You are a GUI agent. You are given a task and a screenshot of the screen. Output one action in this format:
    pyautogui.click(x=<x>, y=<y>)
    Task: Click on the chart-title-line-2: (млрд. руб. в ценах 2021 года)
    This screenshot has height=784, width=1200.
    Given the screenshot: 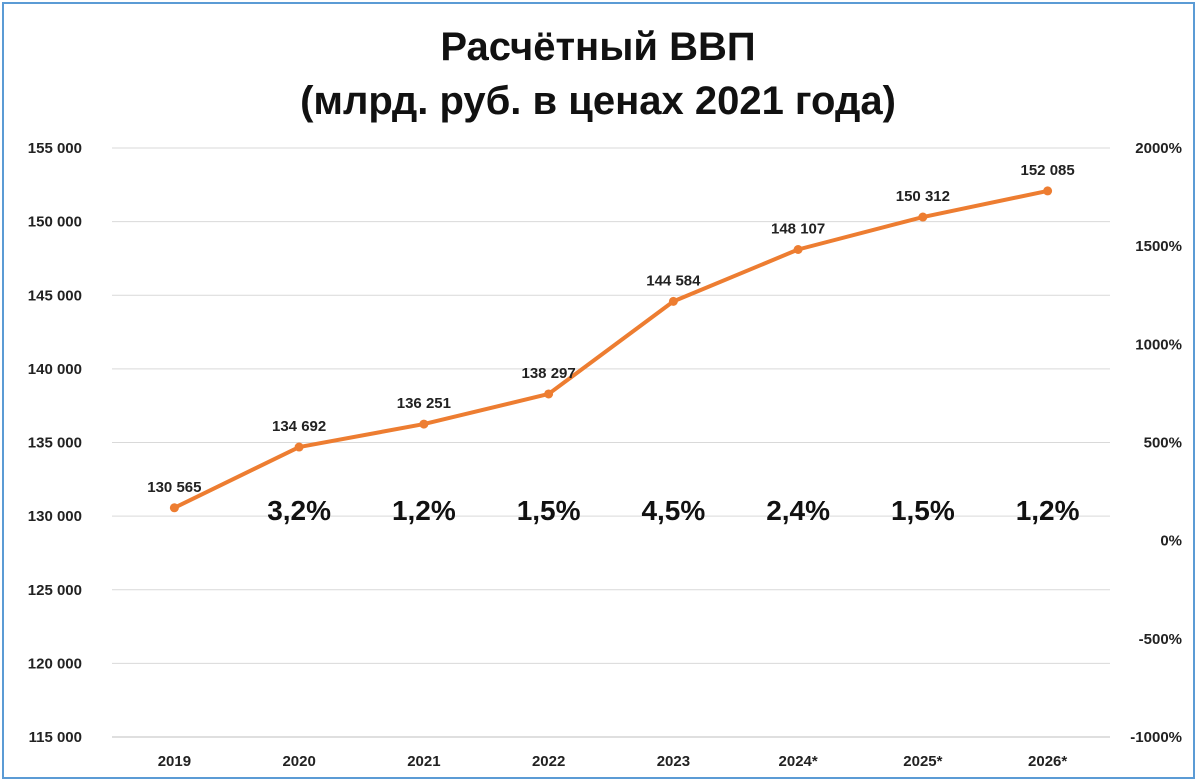 What is the action you would take?
    pyautogui.click(x=598, y=101)
    